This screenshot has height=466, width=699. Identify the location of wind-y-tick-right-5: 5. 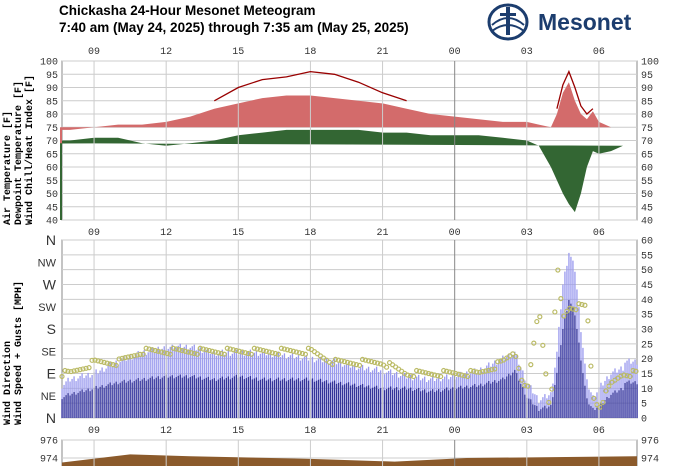
(644, 405).